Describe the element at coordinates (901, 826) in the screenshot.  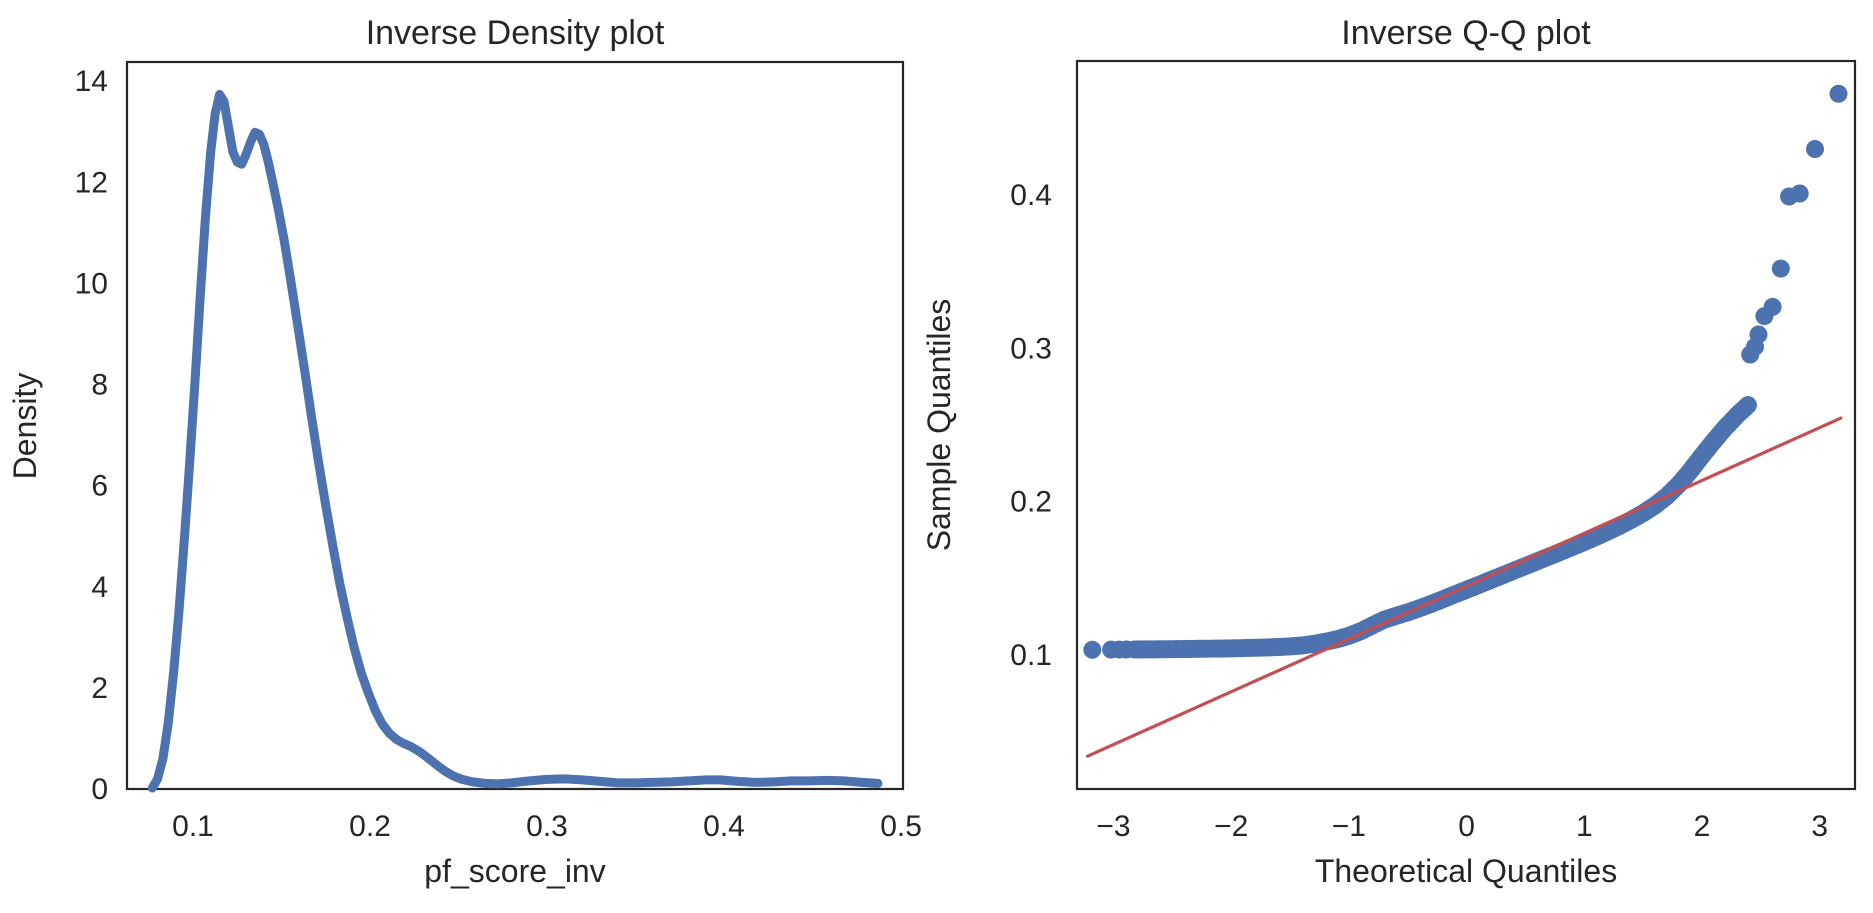
I see `x-tick-label: 0.5` at that location.